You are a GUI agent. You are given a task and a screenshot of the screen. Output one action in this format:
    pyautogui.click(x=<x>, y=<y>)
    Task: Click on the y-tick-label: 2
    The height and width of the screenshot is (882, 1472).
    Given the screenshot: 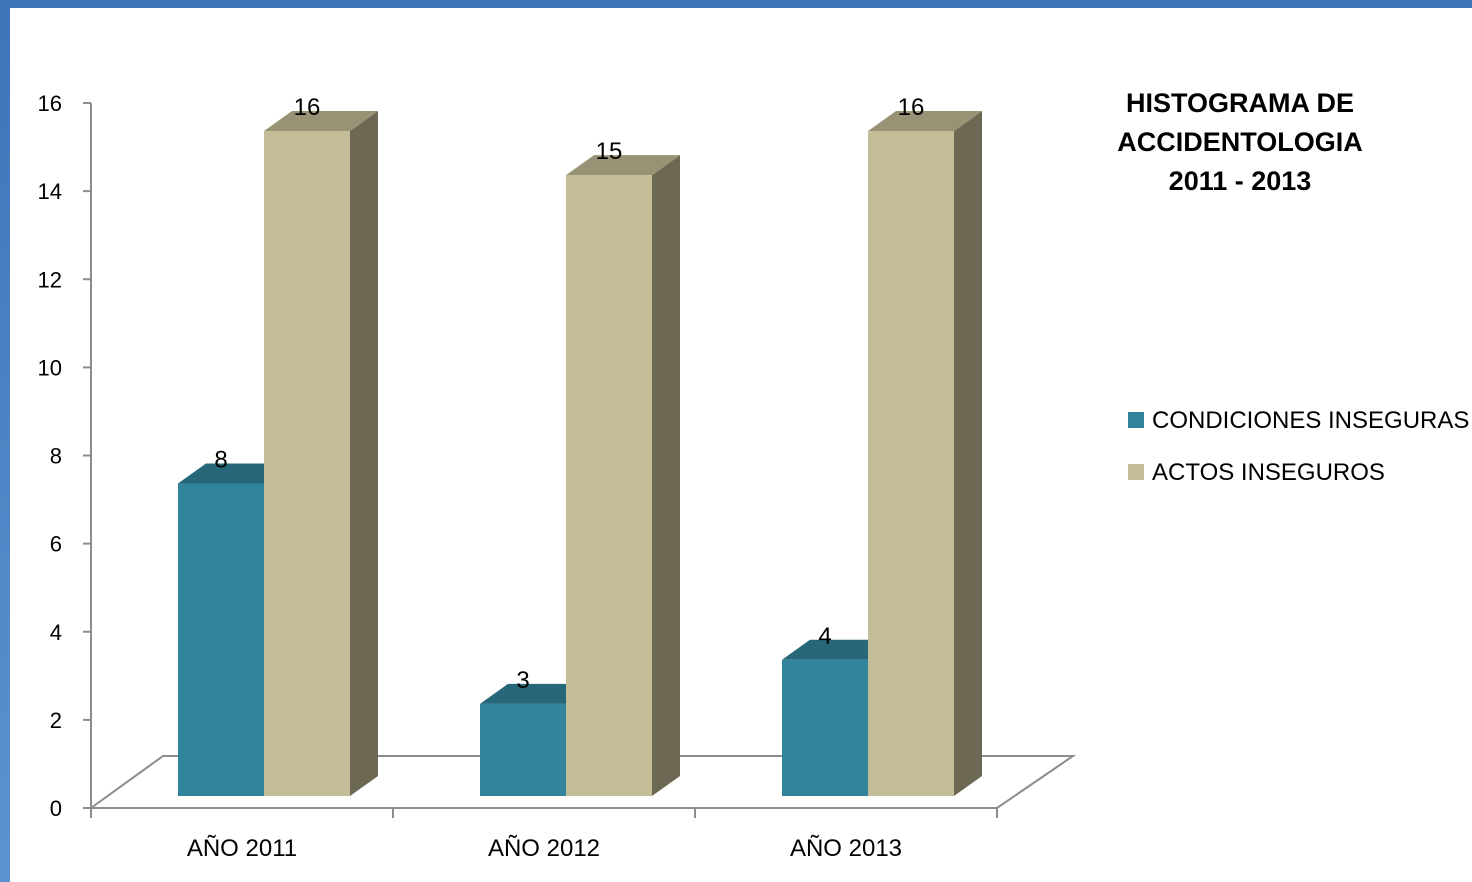 What is the action you would take?
    pyautogui.click(x=56, y=720)
    